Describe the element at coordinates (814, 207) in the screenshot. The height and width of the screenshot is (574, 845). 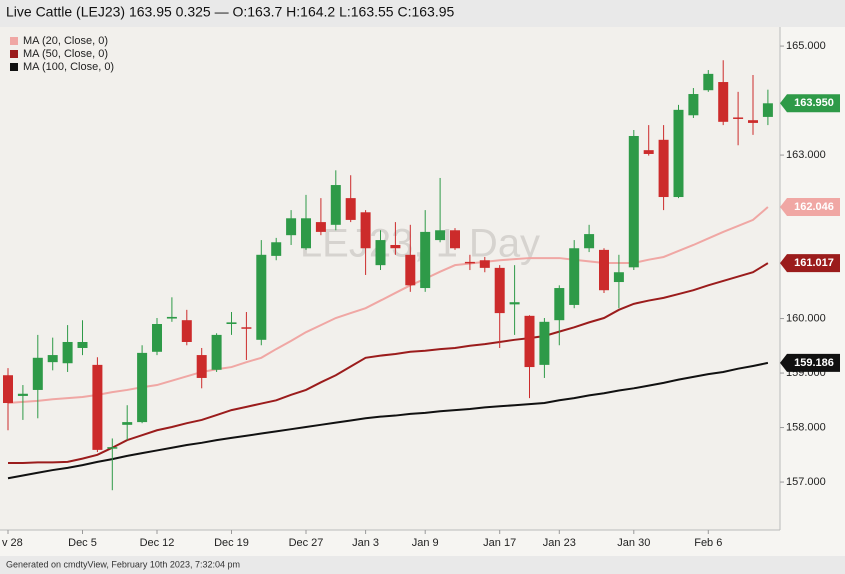
I see `price-badge-label: 162.046` at that location.